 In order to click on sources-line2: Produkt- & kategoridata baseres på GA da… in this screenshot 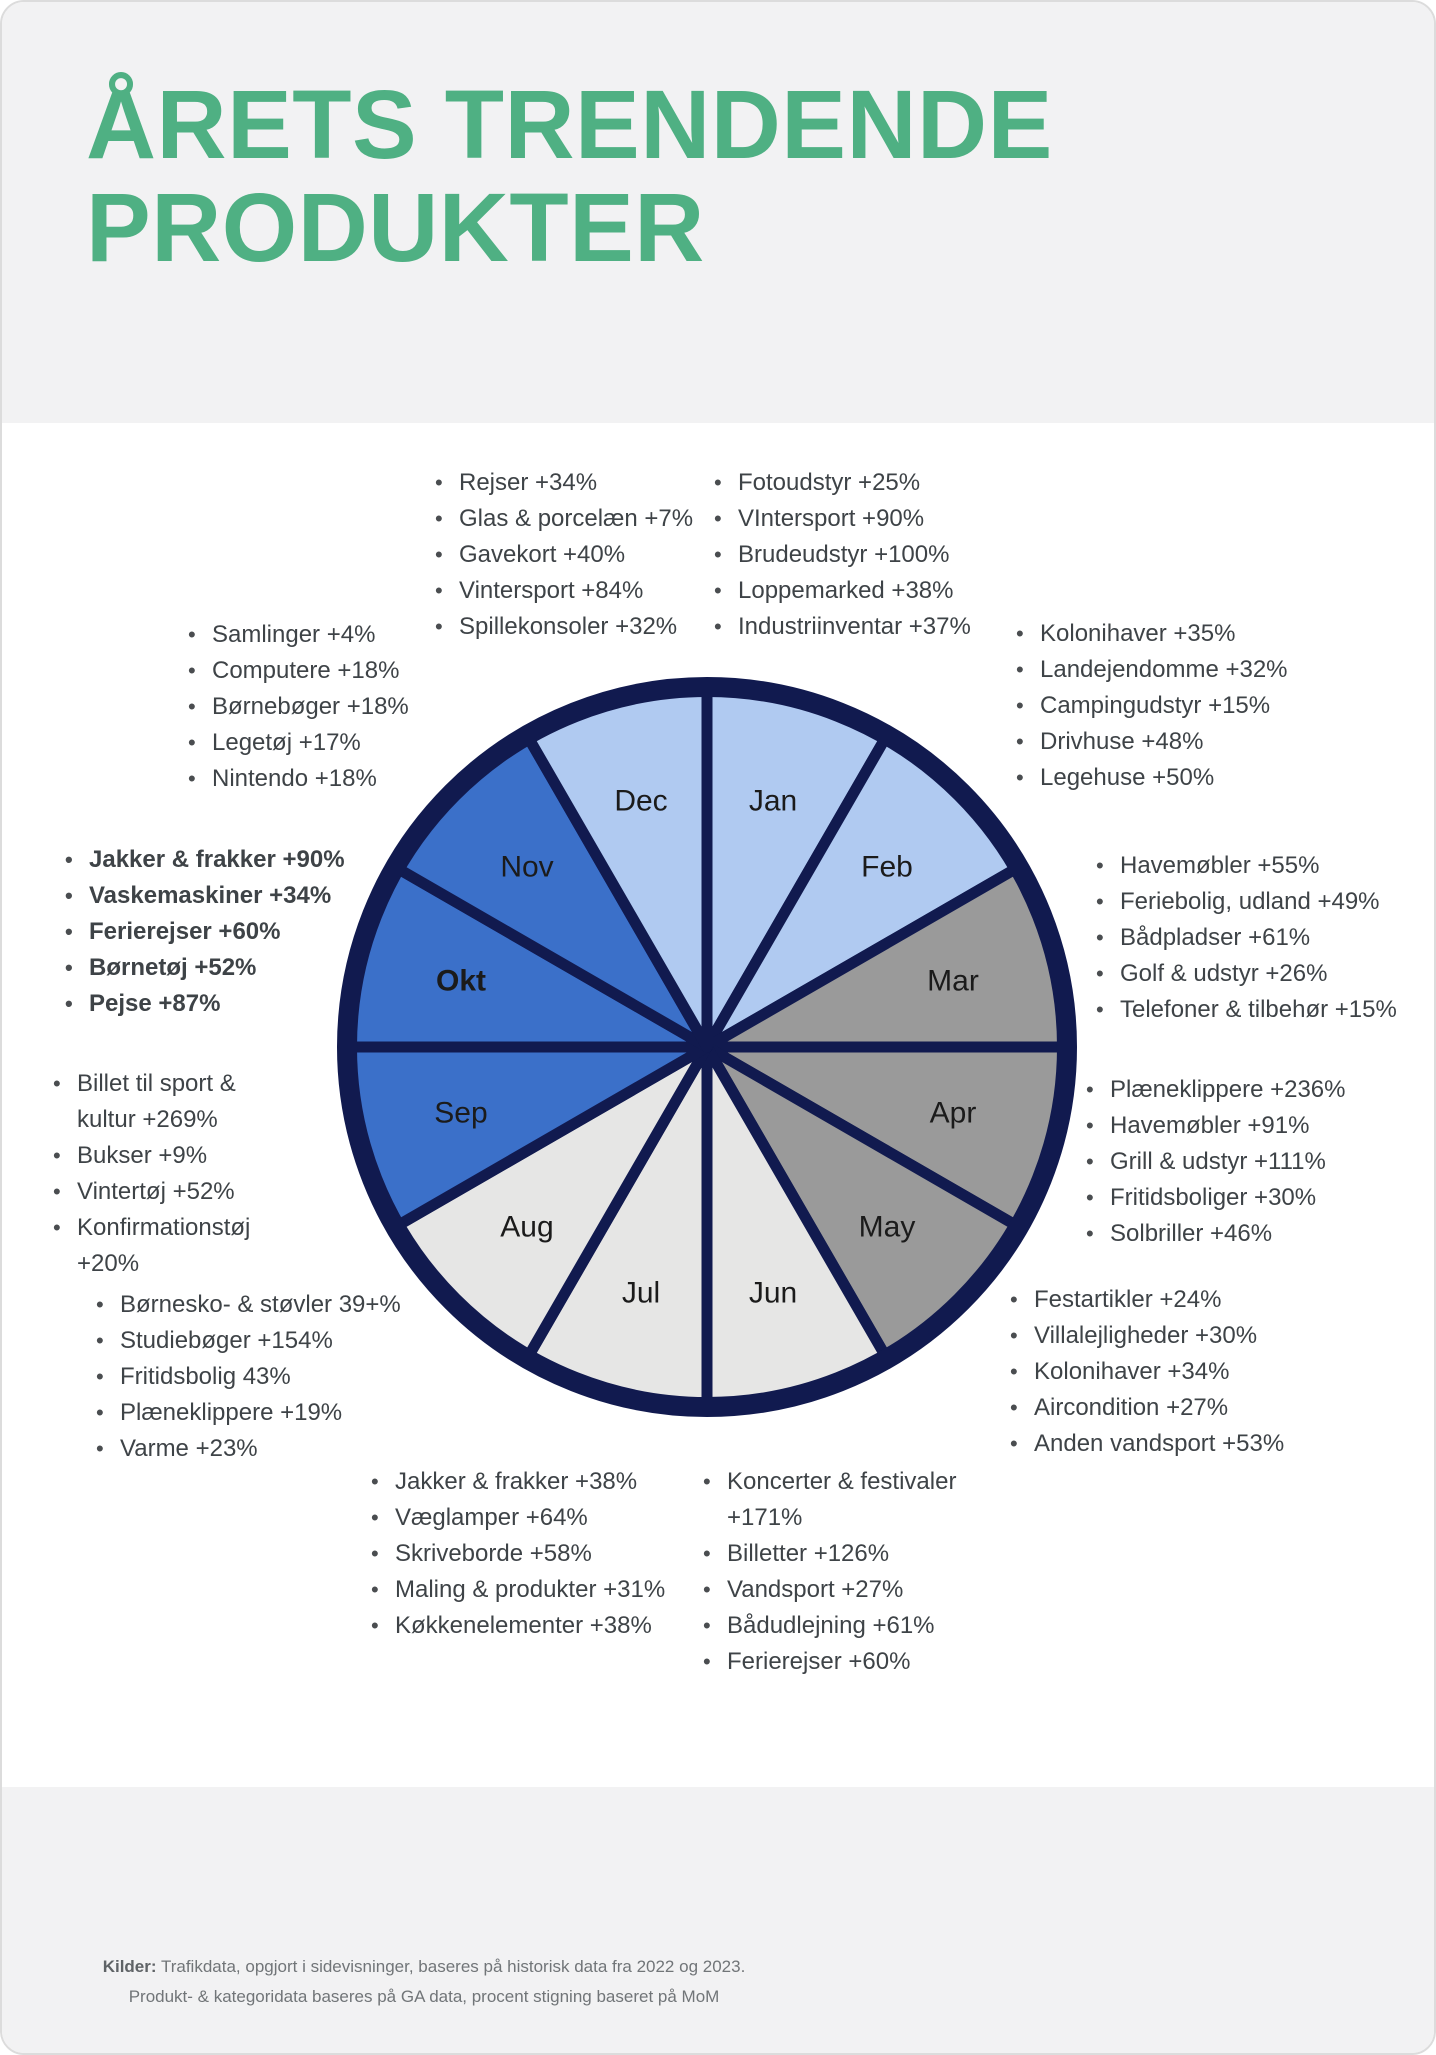, I will do `click(424, 1996)`.